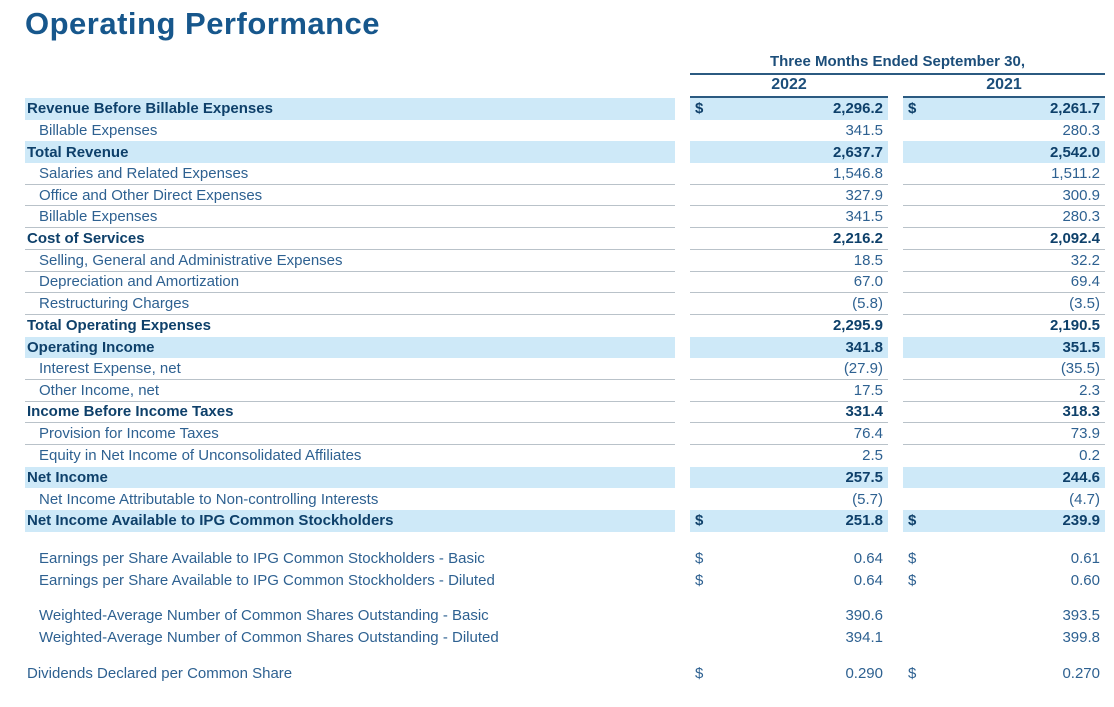  I want to click on row-spacer, so click(557, 656).